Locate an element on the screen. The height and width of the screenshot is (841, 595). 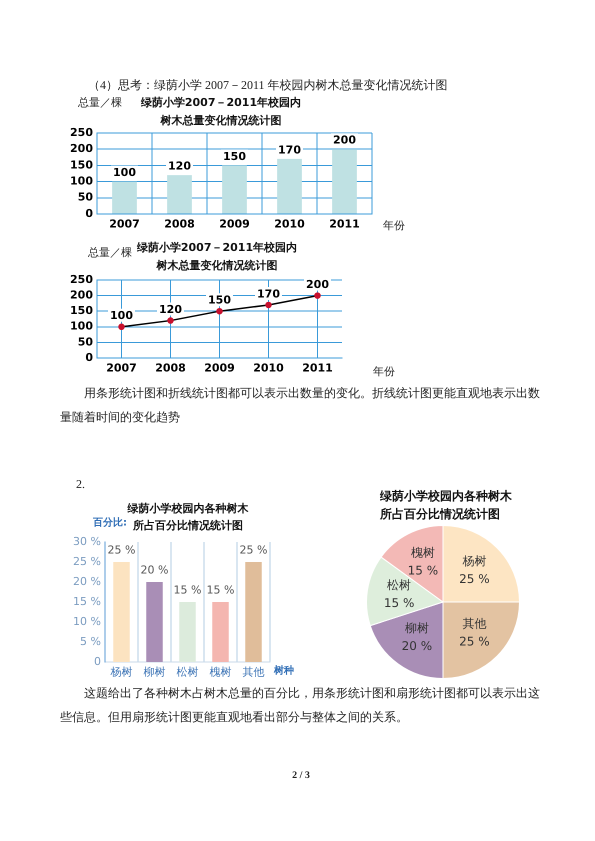
x-tick-label: 槐树 is located at coordinates (221, 671).